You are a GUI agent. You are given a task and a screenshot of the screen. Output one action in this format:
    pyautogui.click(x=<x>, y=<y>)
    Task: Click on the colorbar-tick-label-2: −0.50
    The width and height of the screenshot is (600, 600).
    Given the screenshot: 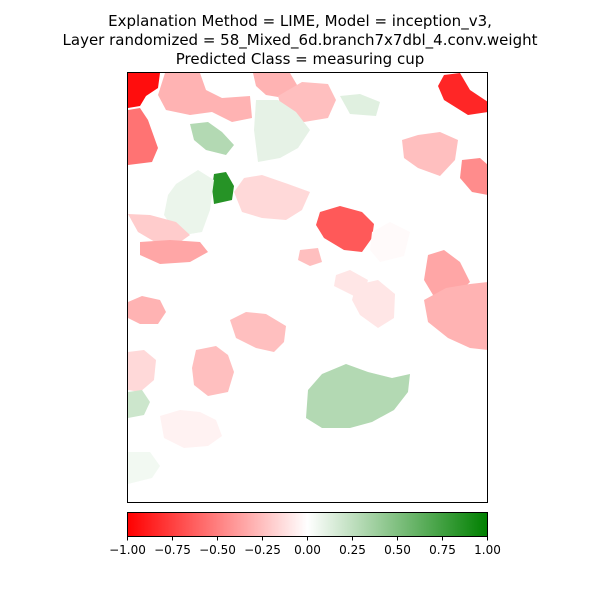 What is the action you would take?
    pyautogui.click(x=217, y=550)
    